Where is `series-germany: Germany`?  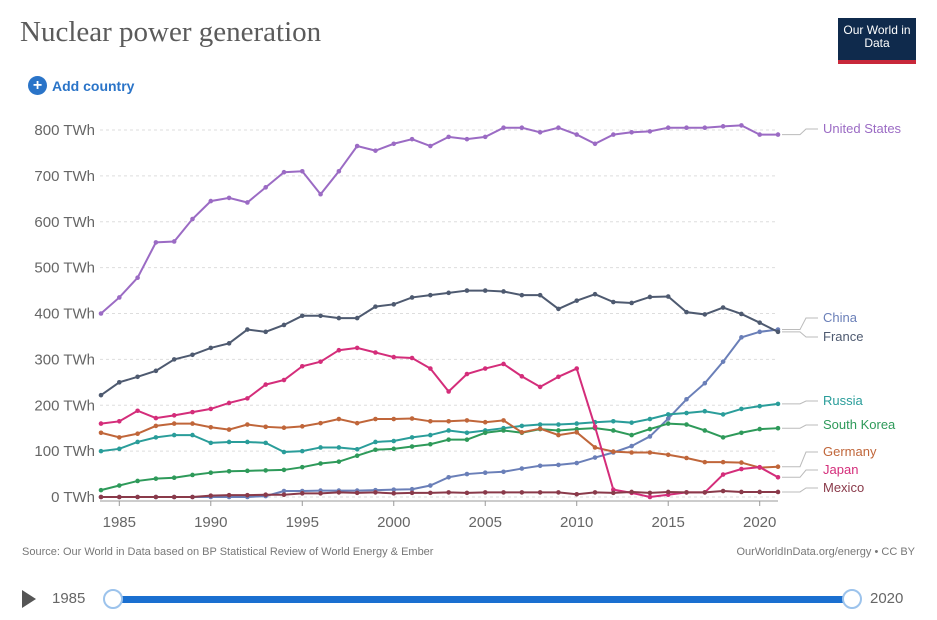
series-germany: Germany is located at coordinates (487, 443).